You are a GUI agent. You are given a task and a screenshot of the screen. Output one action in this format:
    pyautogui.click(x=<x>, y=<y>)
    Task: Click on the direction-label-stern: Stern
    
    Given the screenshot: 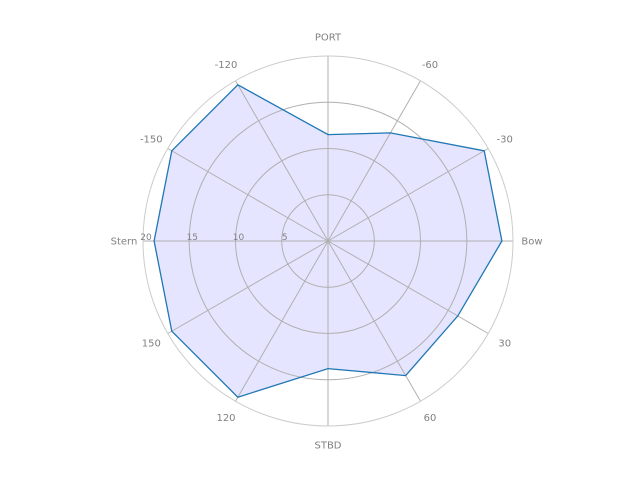 What is the action you would take?
    pyautogui.click(x=124, y=242)
    